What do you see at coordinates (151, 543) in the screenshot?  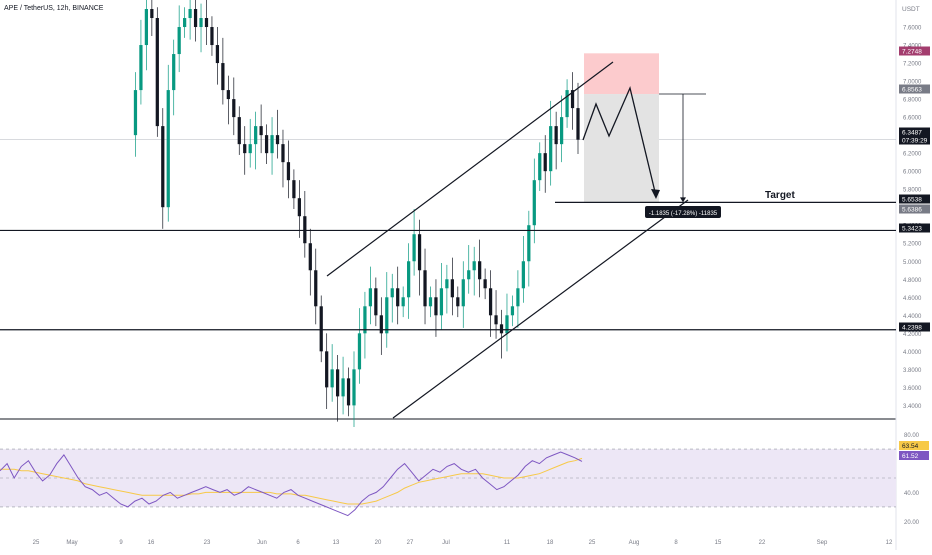 I see `time-tick-label: 16` at bounding box center [151, 543].